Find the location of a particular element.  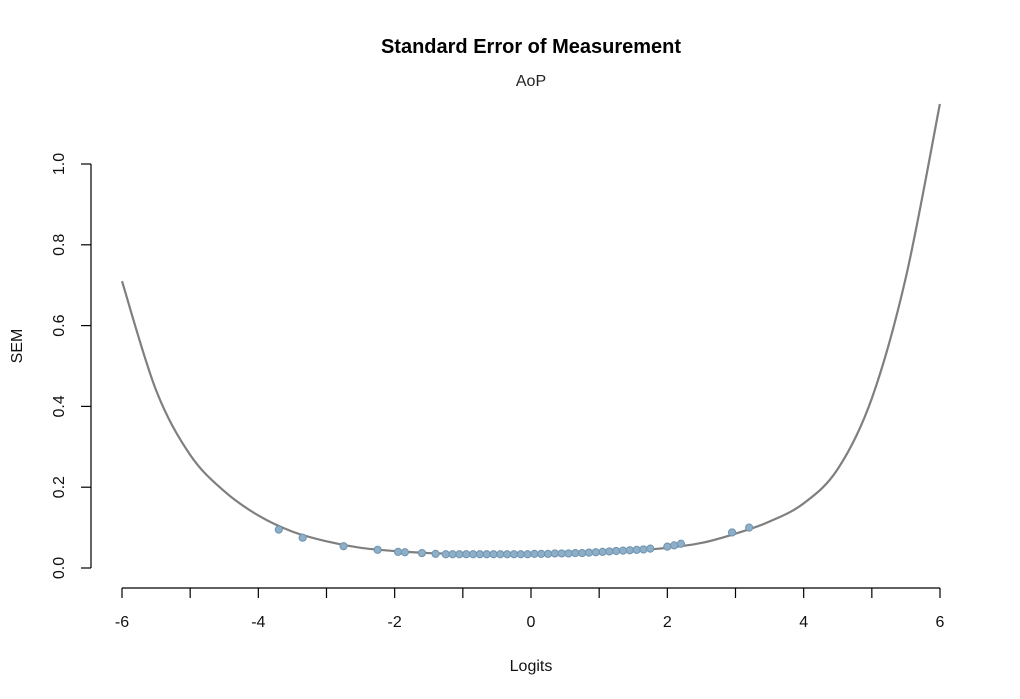

x-tick-label: -2 is located at coordinates (395, 622).